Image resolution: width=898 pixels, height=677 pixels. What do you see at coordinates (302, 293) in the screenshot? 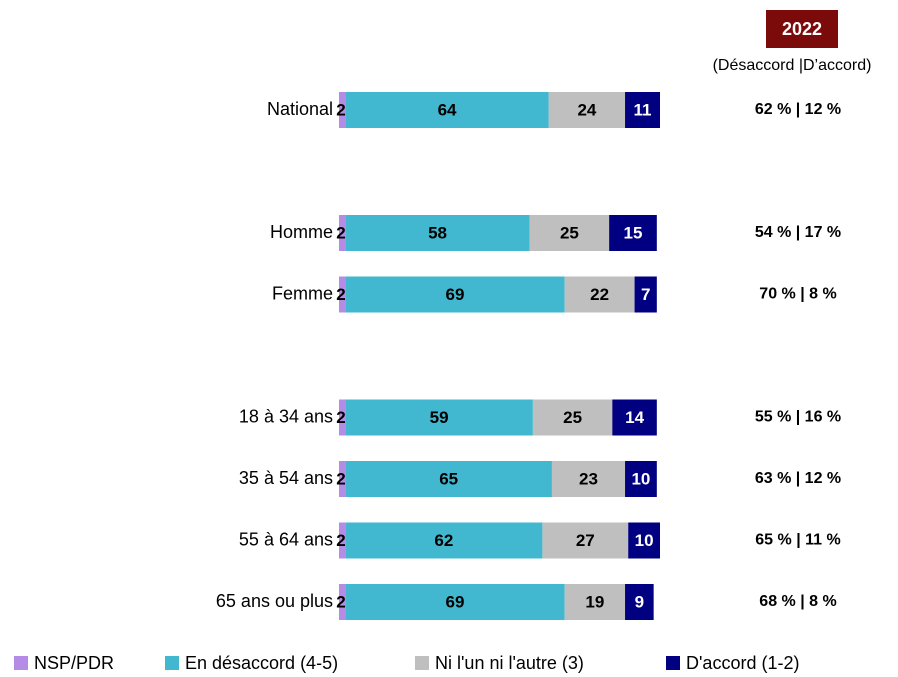
I see `category-label: Femme` at bounding box center [302, 293].